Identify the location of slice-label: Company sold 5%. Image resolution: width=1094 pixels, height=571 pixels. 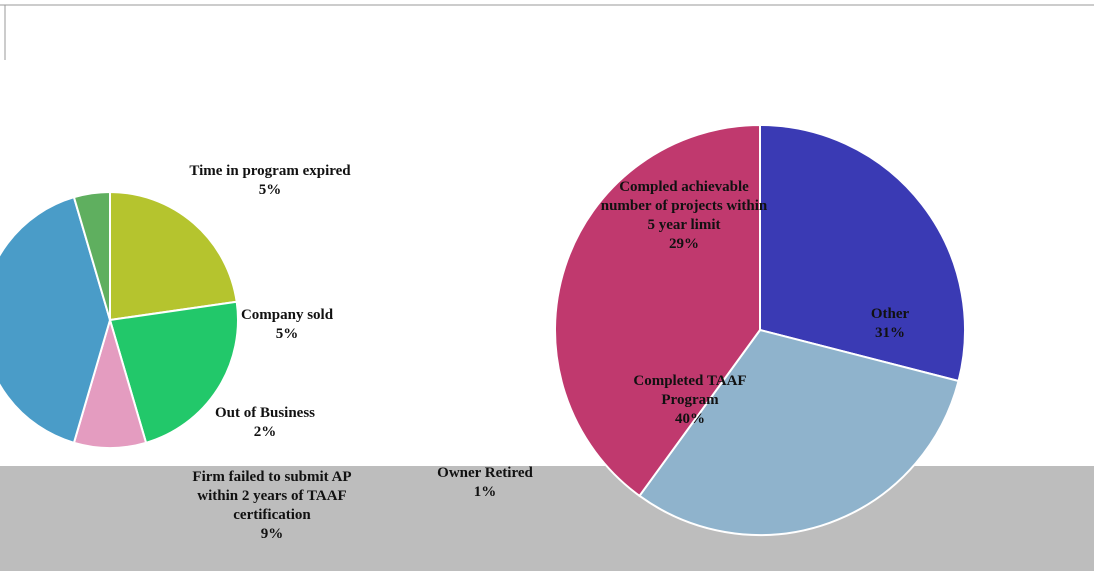
(287, 325).